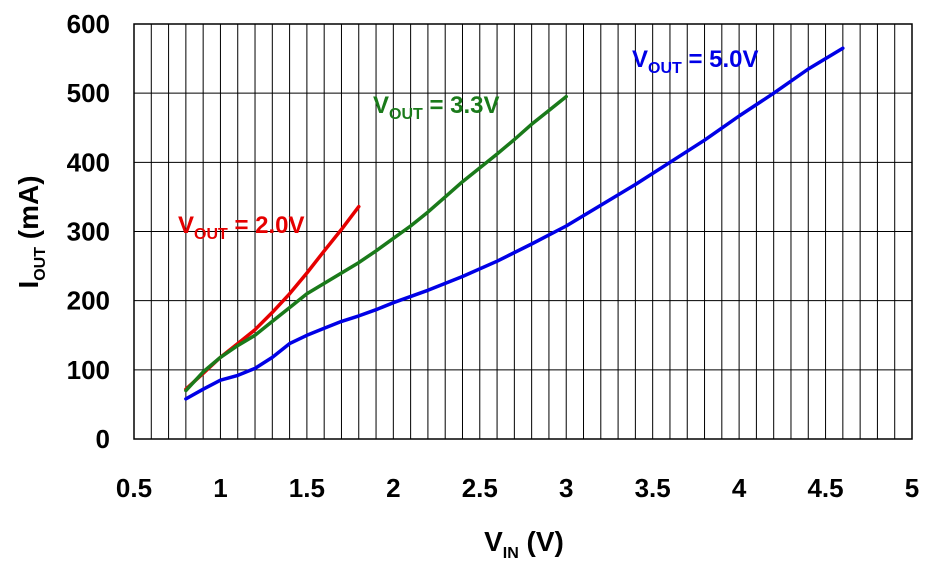 Image resolution: width=929 pixels, height=561 pixels. What do you see at coordinates (912, 488) in the screenshot?
I see `x-tick-label: 5` at bounding box center [912, 488].